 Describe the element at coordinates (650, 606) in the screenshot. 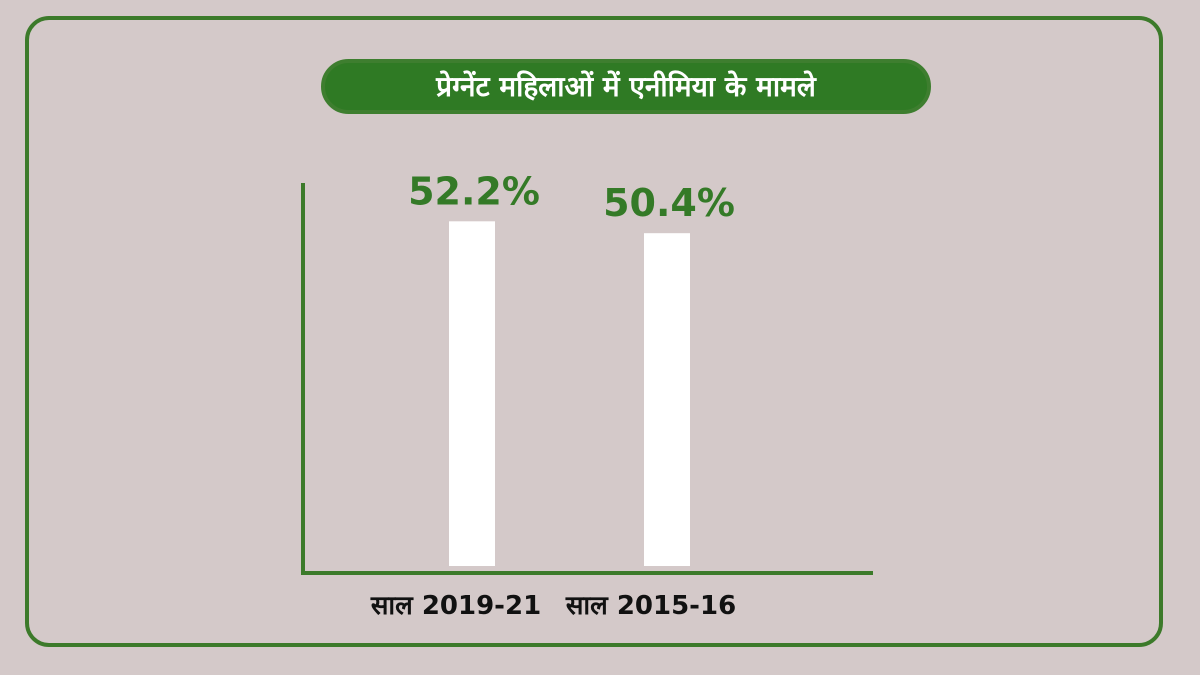

I see `category-label-2: साल 2015-16` at that location.